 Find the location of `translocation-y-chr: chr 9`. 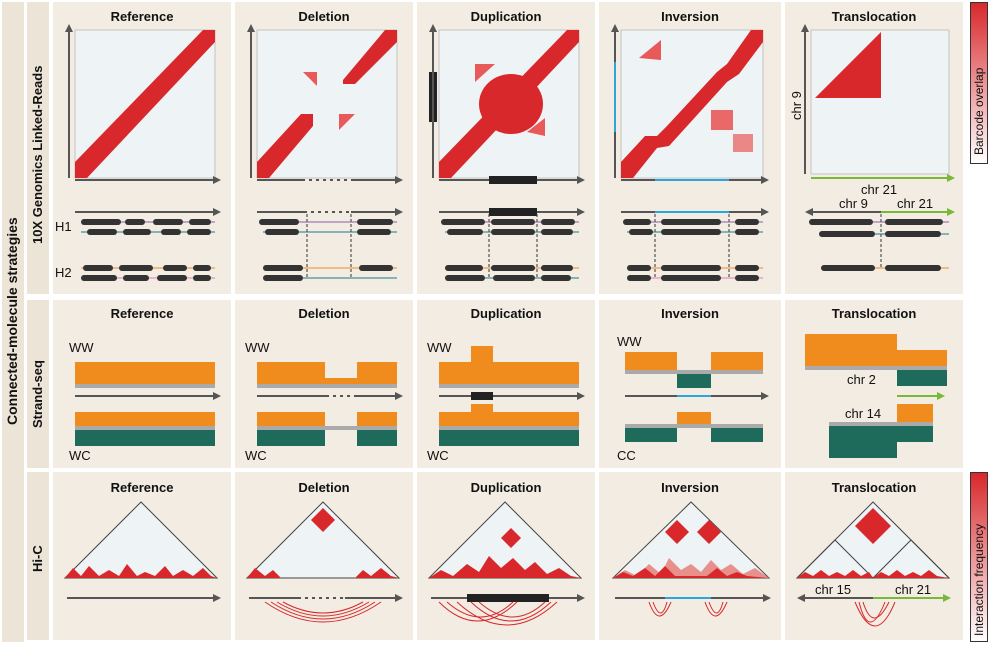

translocation-y-chr: chr 9 is located at coordinates (796, 105).